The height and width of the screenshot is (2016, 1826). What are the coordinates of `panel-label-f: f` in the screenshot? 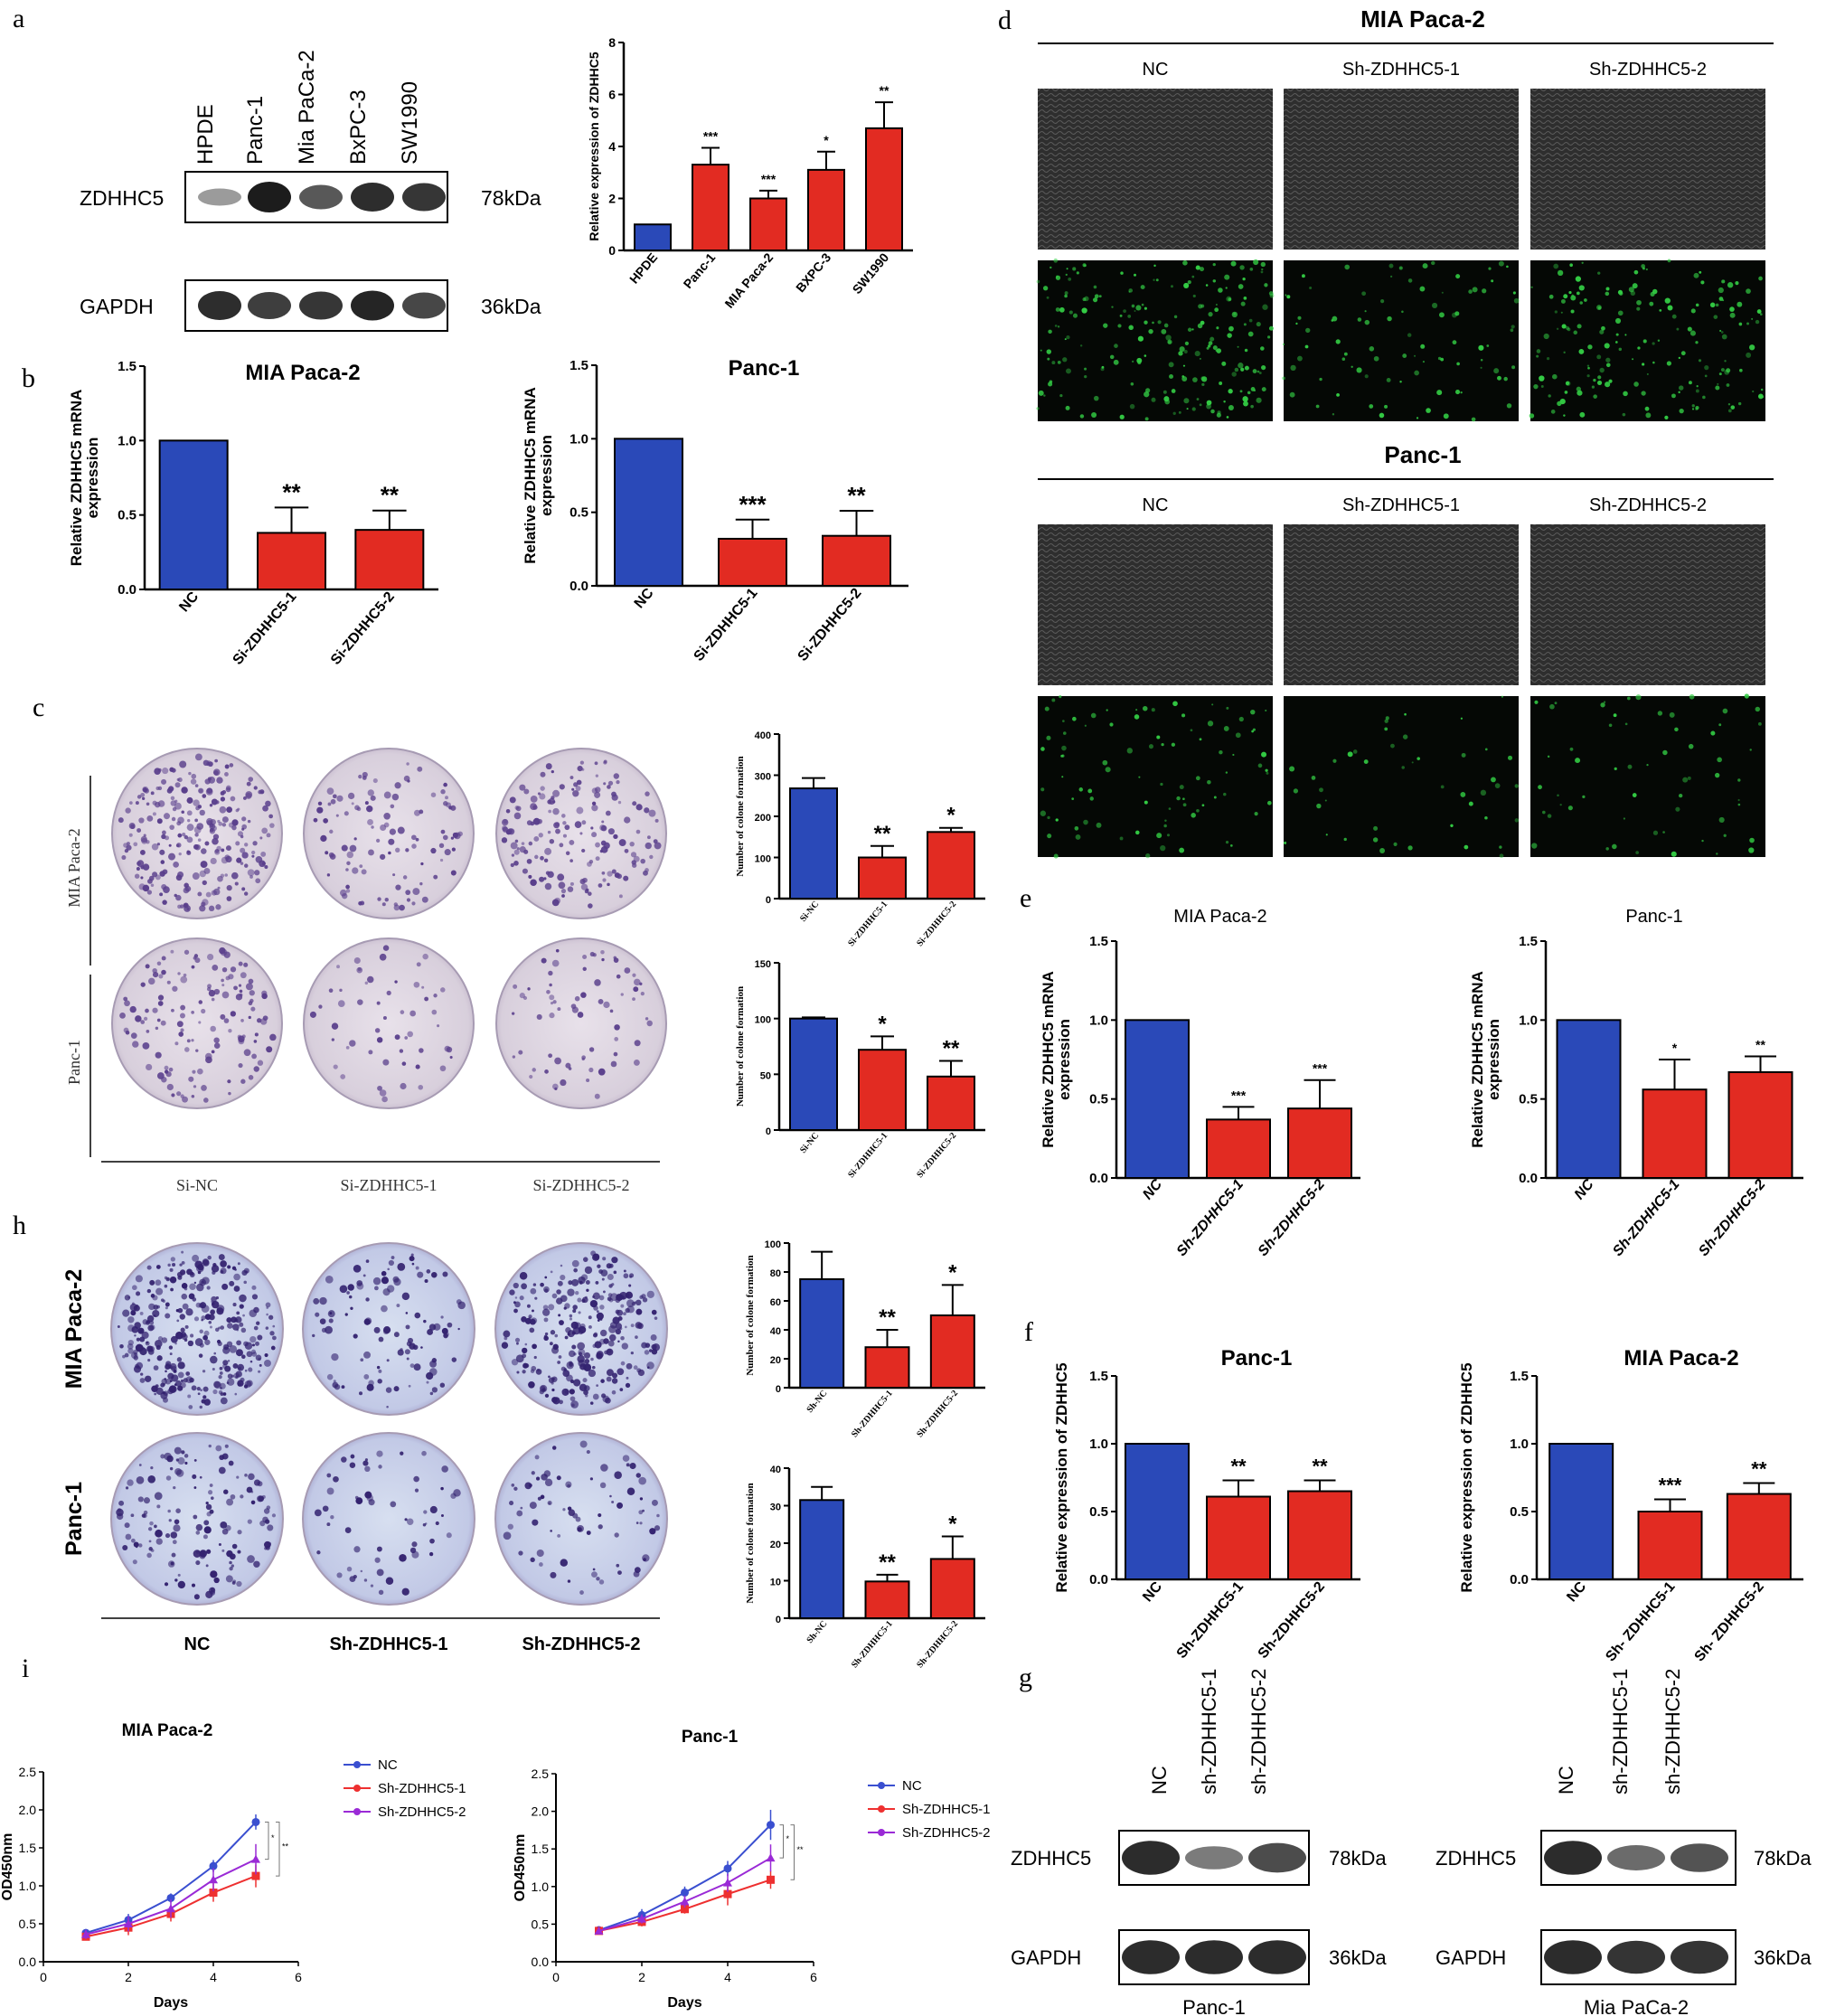 It's located at (1028, 1332).